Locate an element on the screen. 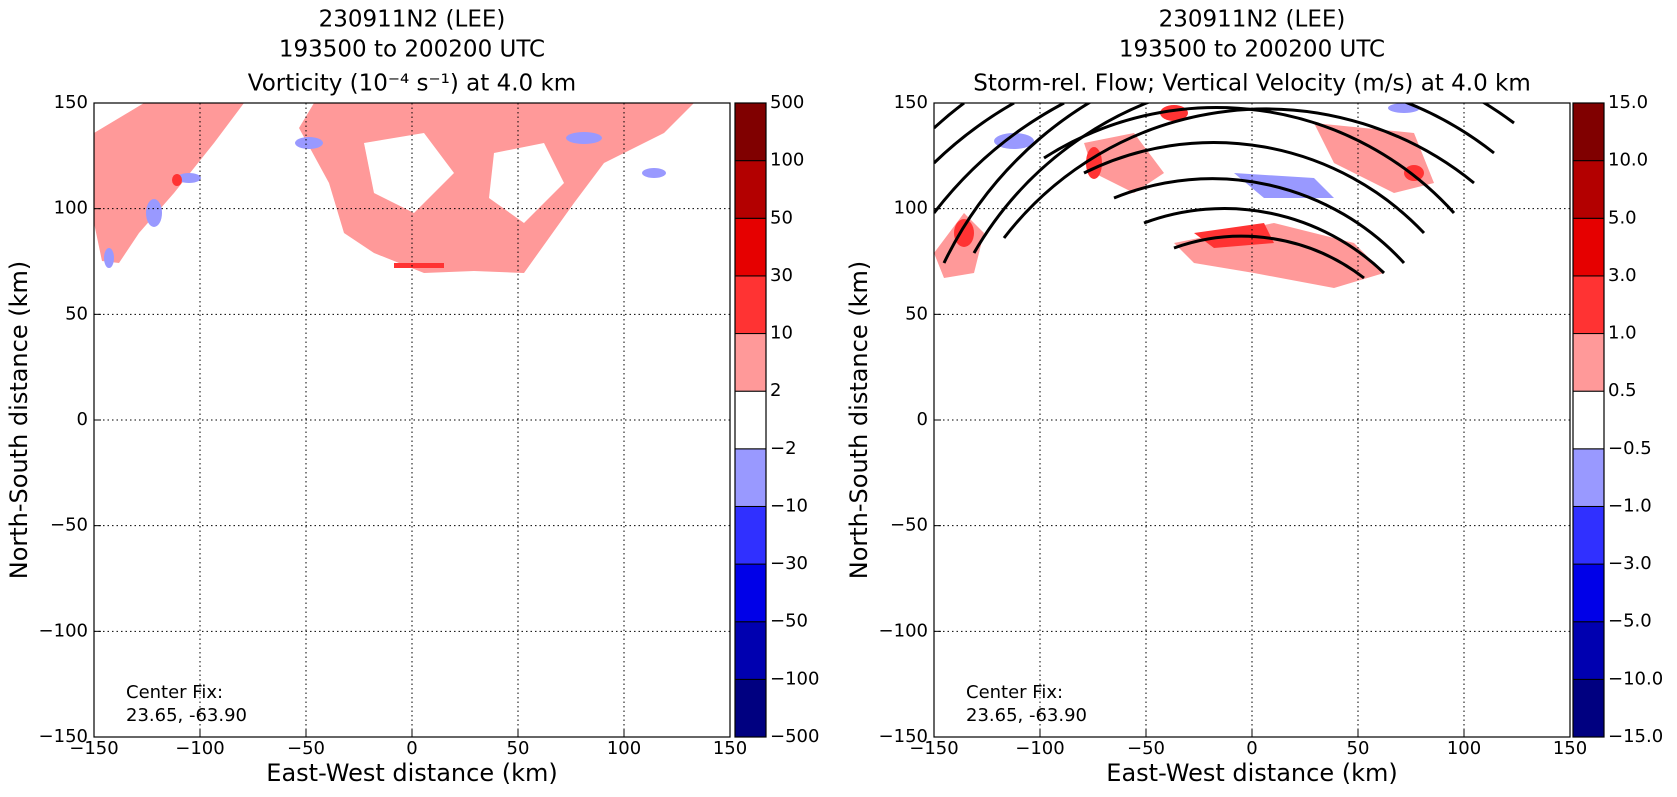 The width and height of the screenshot is (1677, 797). colorbar-label: −1.0 is located at coordinates (1630, 505).